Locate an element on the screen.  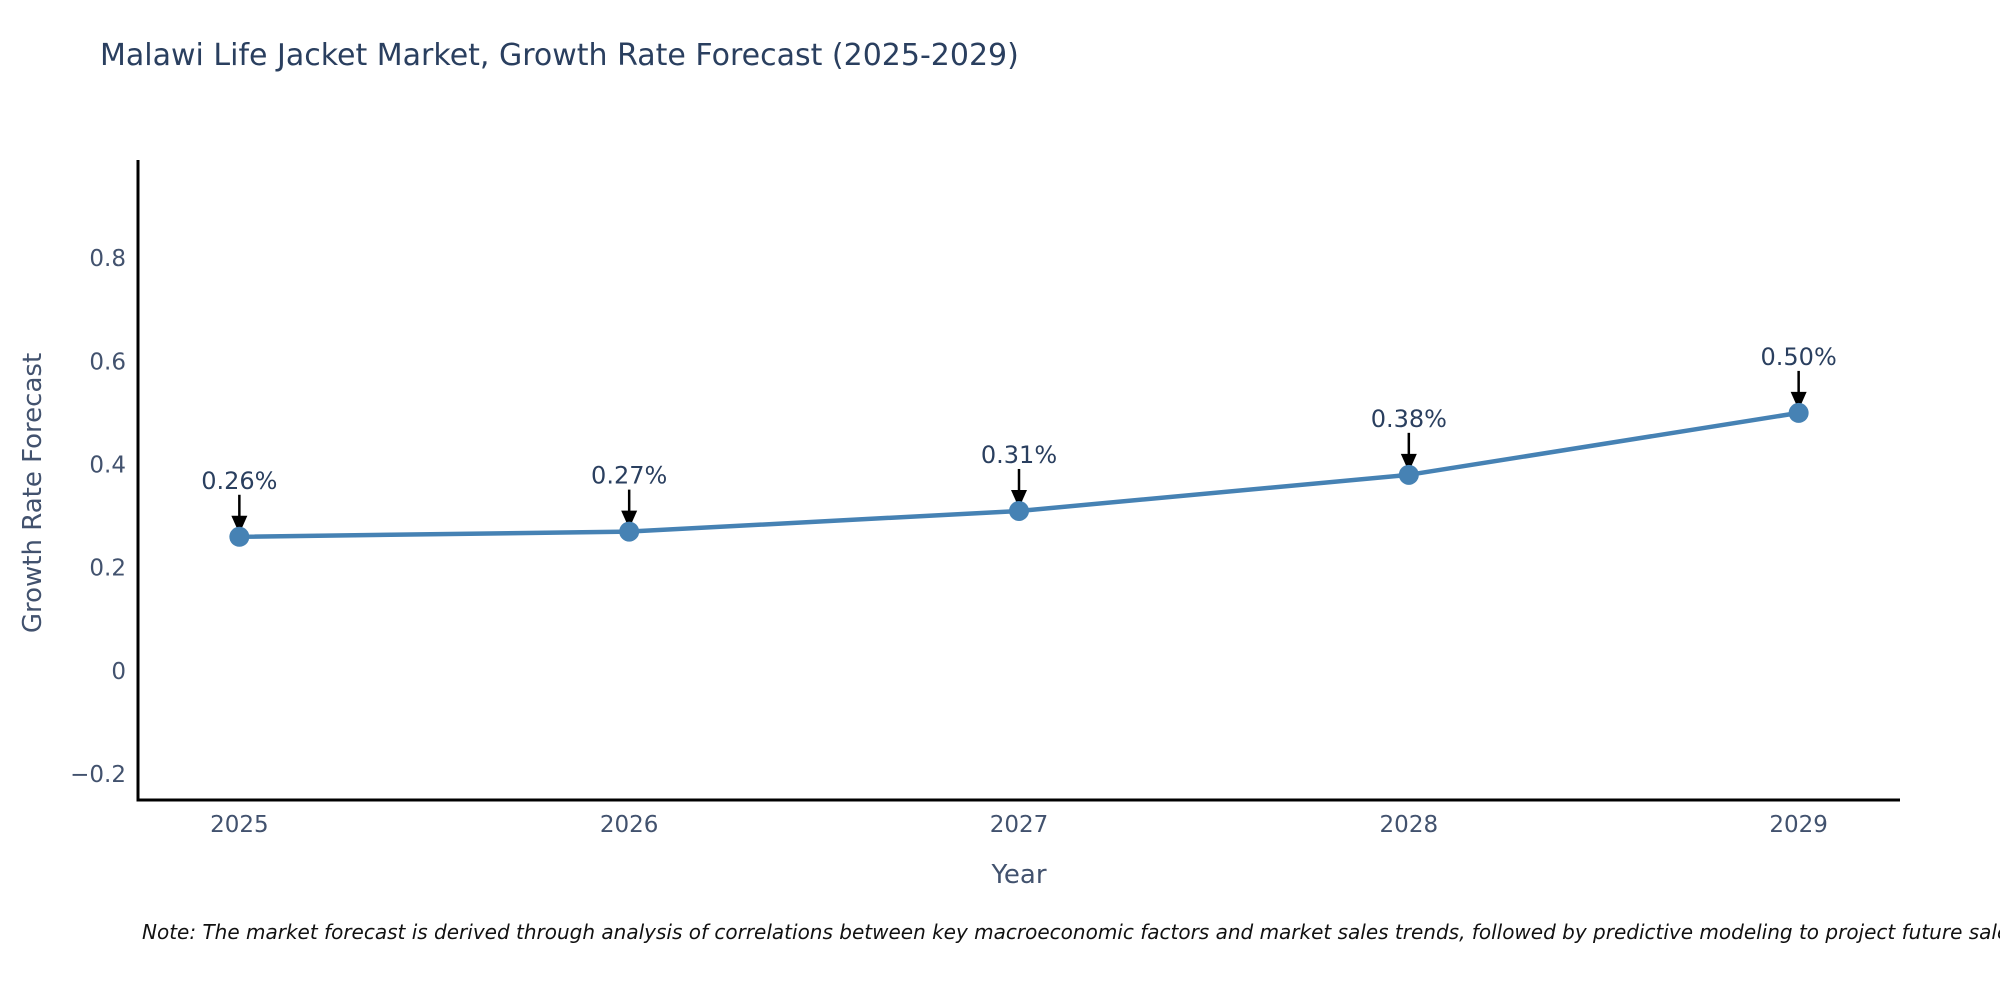
y-tick-label: 0 is located at coordinates (118, 672).